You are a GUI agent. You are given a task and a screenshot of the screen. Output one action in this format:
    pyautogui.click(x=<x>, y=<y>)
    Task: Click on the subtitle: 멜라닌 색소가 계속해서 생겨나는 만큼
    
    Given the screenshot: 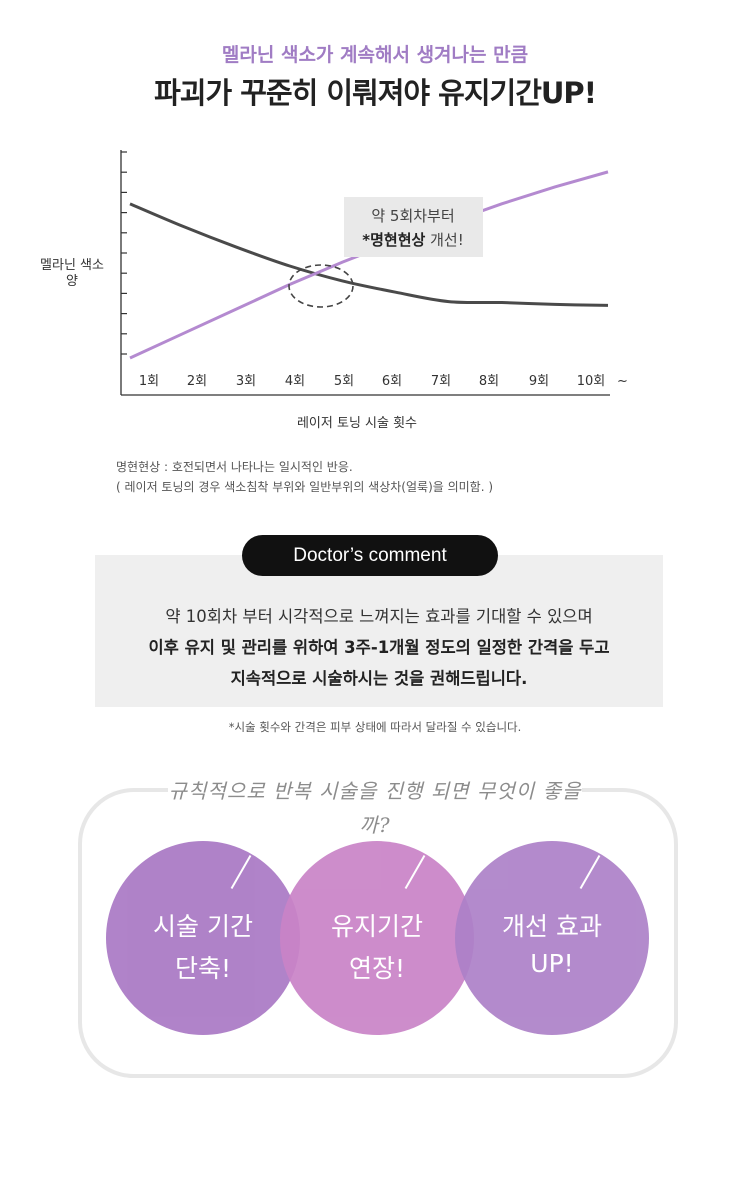 What is the action you would take?
    pyautogui.click(x=375, y=55)
    